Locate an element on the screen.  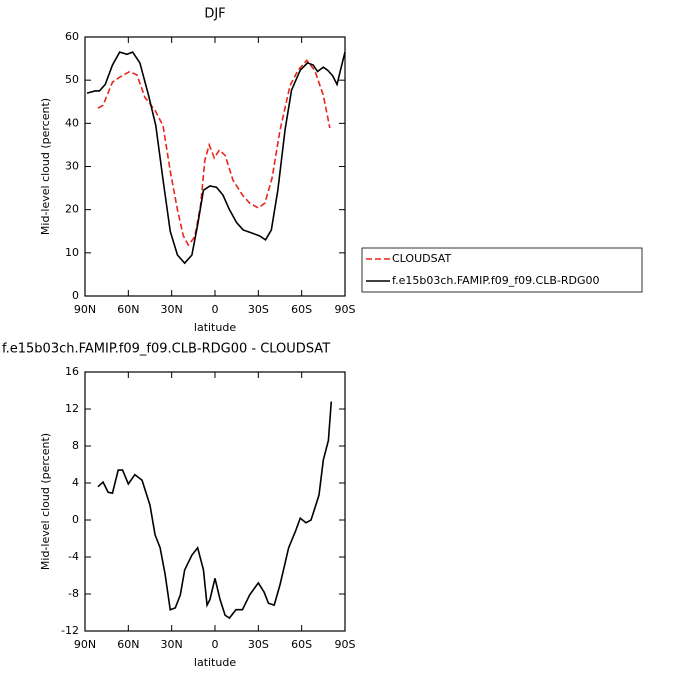
chart-title: DJF is located at coordinates (214, 14).